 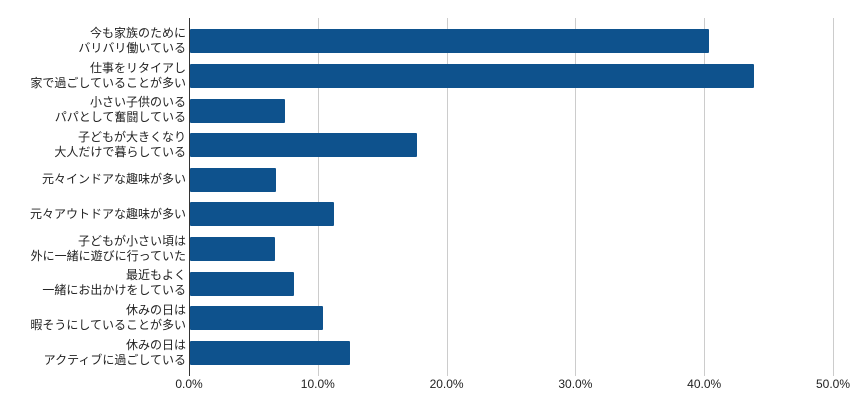 I want to click on category-label: 小さい子供のいる パパとして奮闘している, so click(x=120, y=110).